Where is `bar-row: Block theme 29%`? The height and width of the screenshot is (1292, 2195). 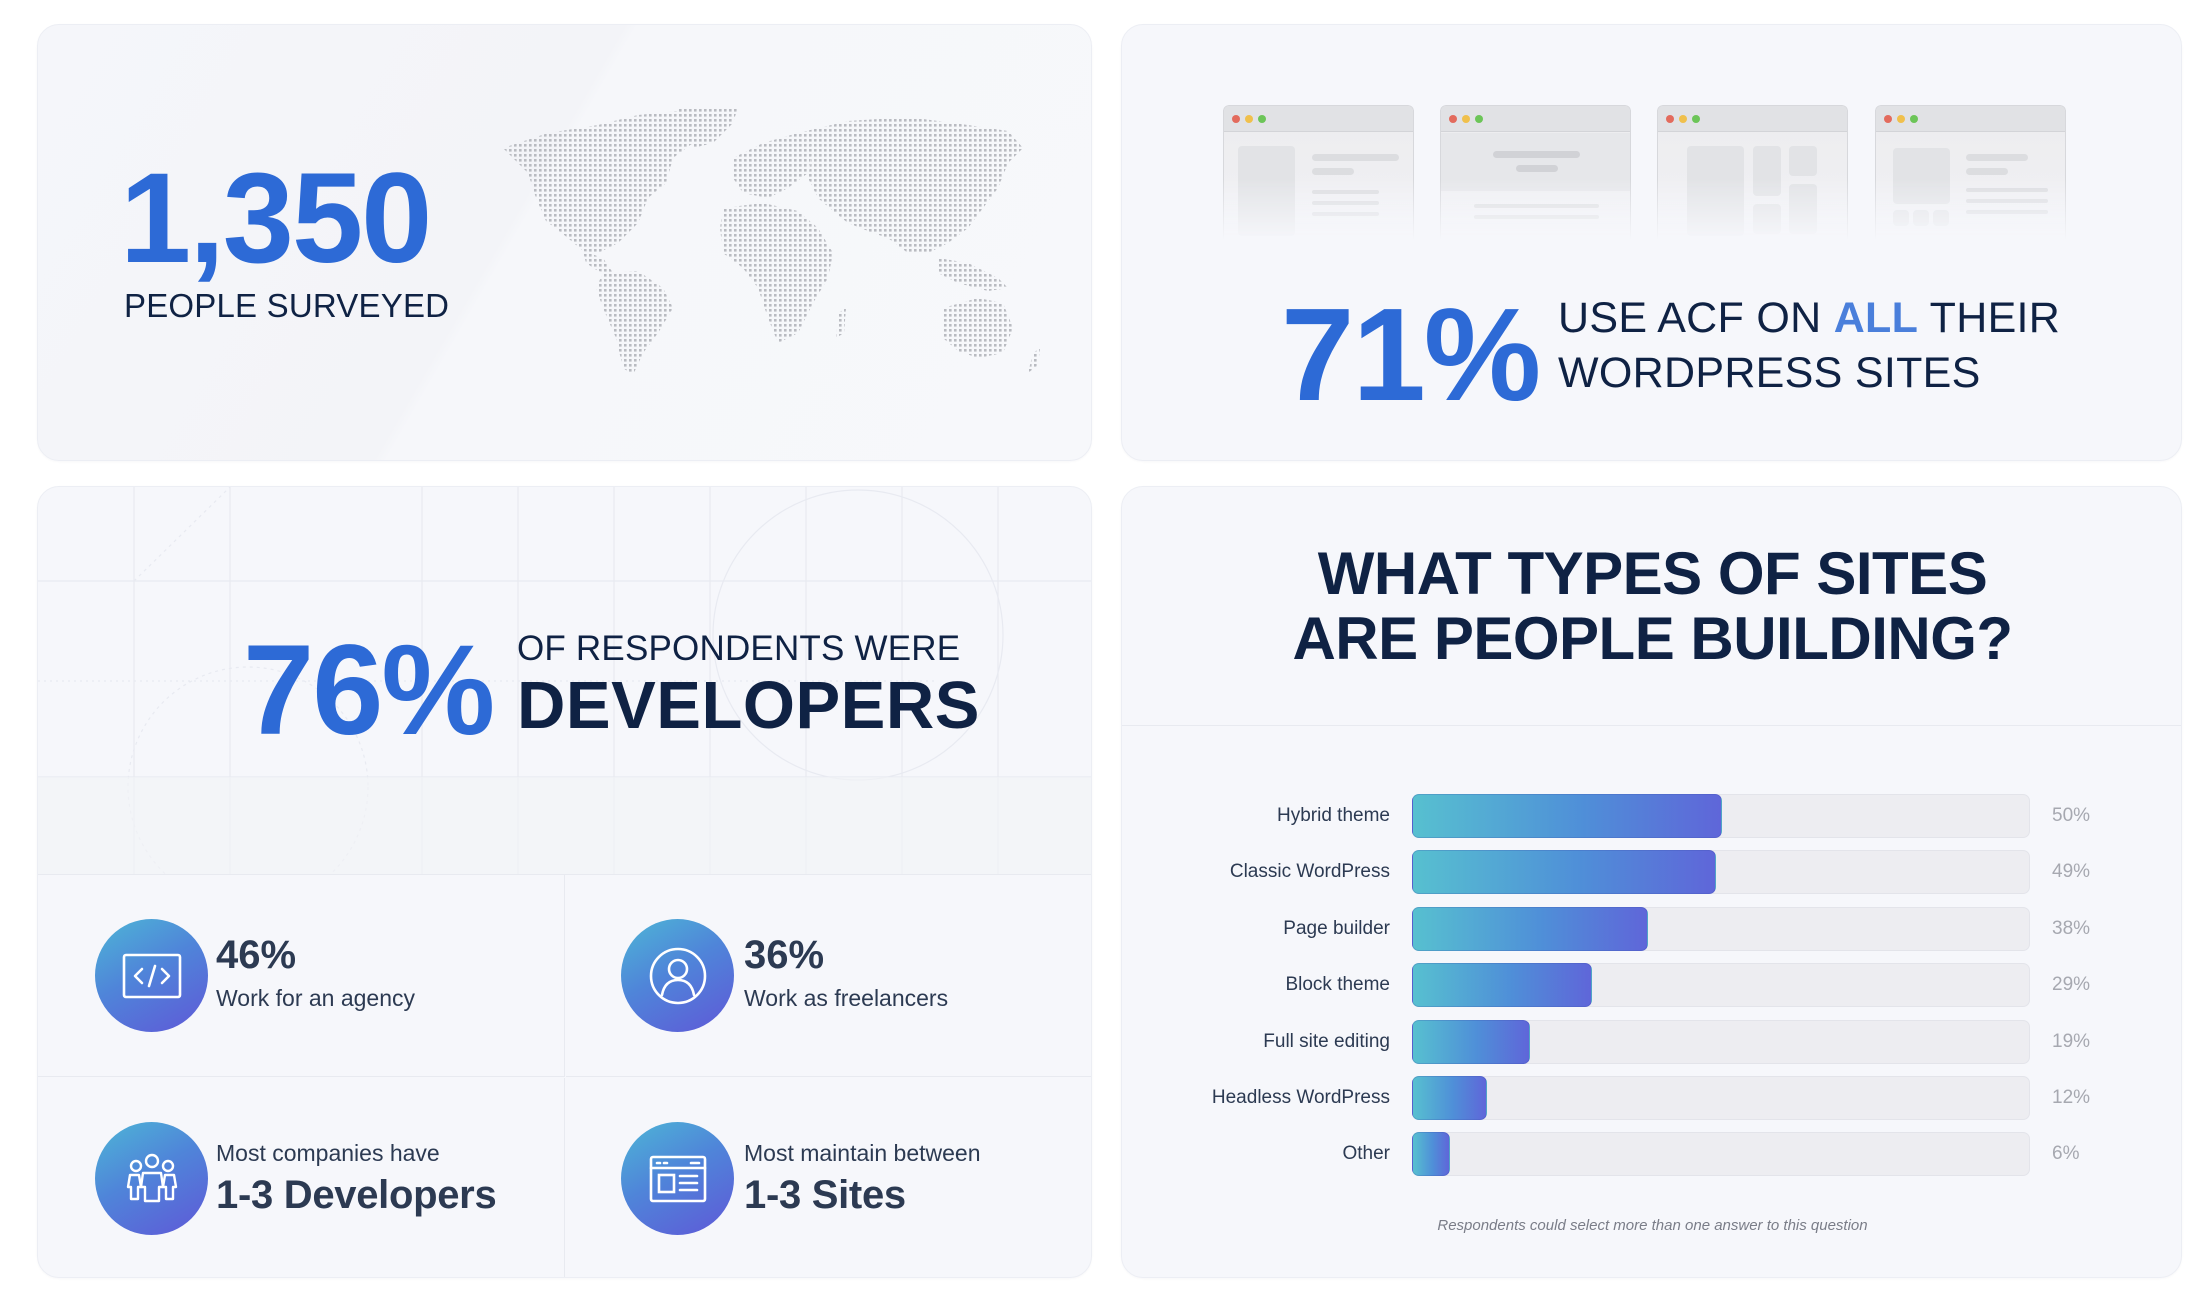
bar-row: Block theme 29% is located at coordinates (1651, 985).